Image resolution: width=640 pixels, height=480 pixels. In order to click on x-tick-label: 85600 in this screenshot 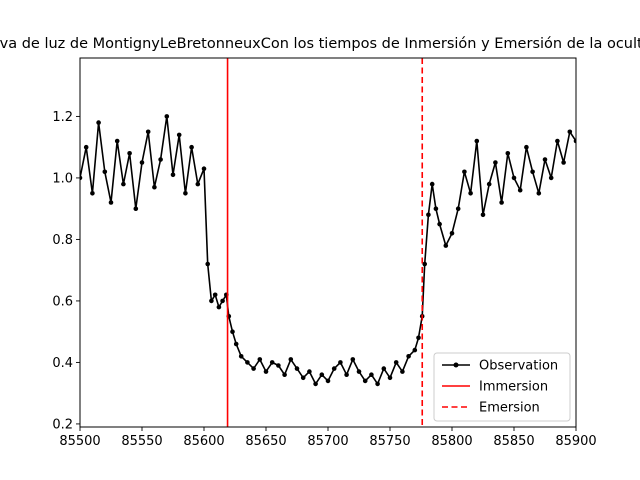, I will do `click(203, 441)`.